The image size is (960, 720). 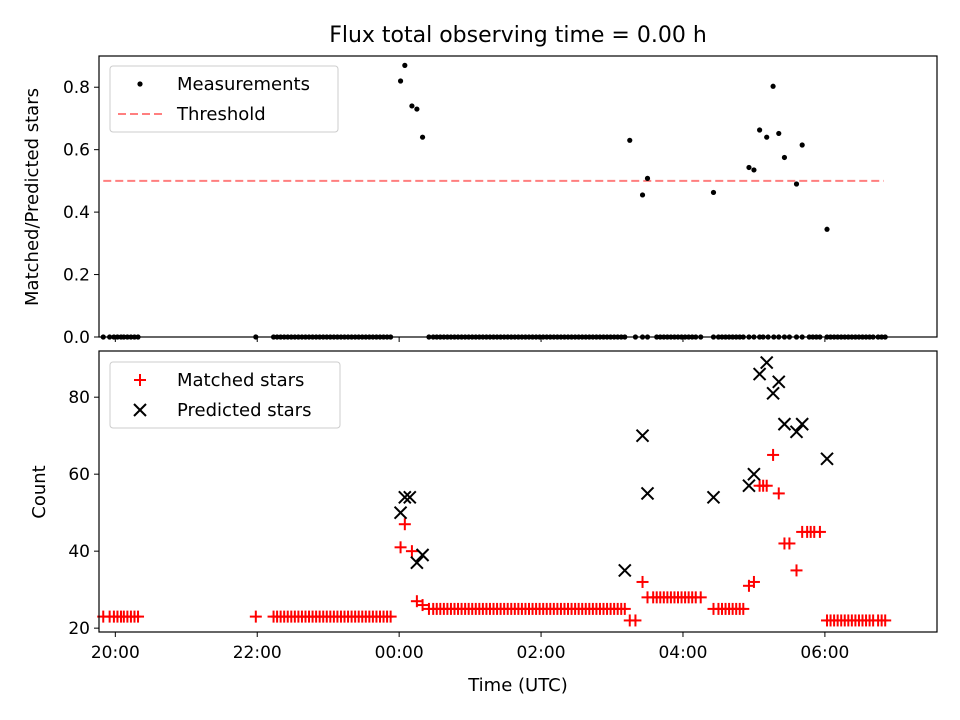 I want to click on bottom-x-tick-label: 20:00, so click(x=115, y=653).